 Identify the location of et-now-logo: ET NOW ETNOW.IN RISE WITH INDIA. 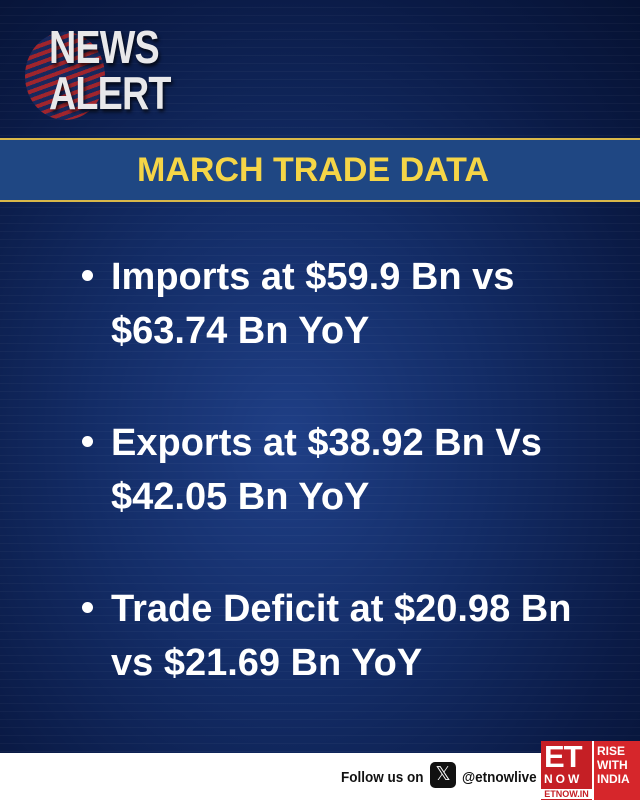
(590, 770).